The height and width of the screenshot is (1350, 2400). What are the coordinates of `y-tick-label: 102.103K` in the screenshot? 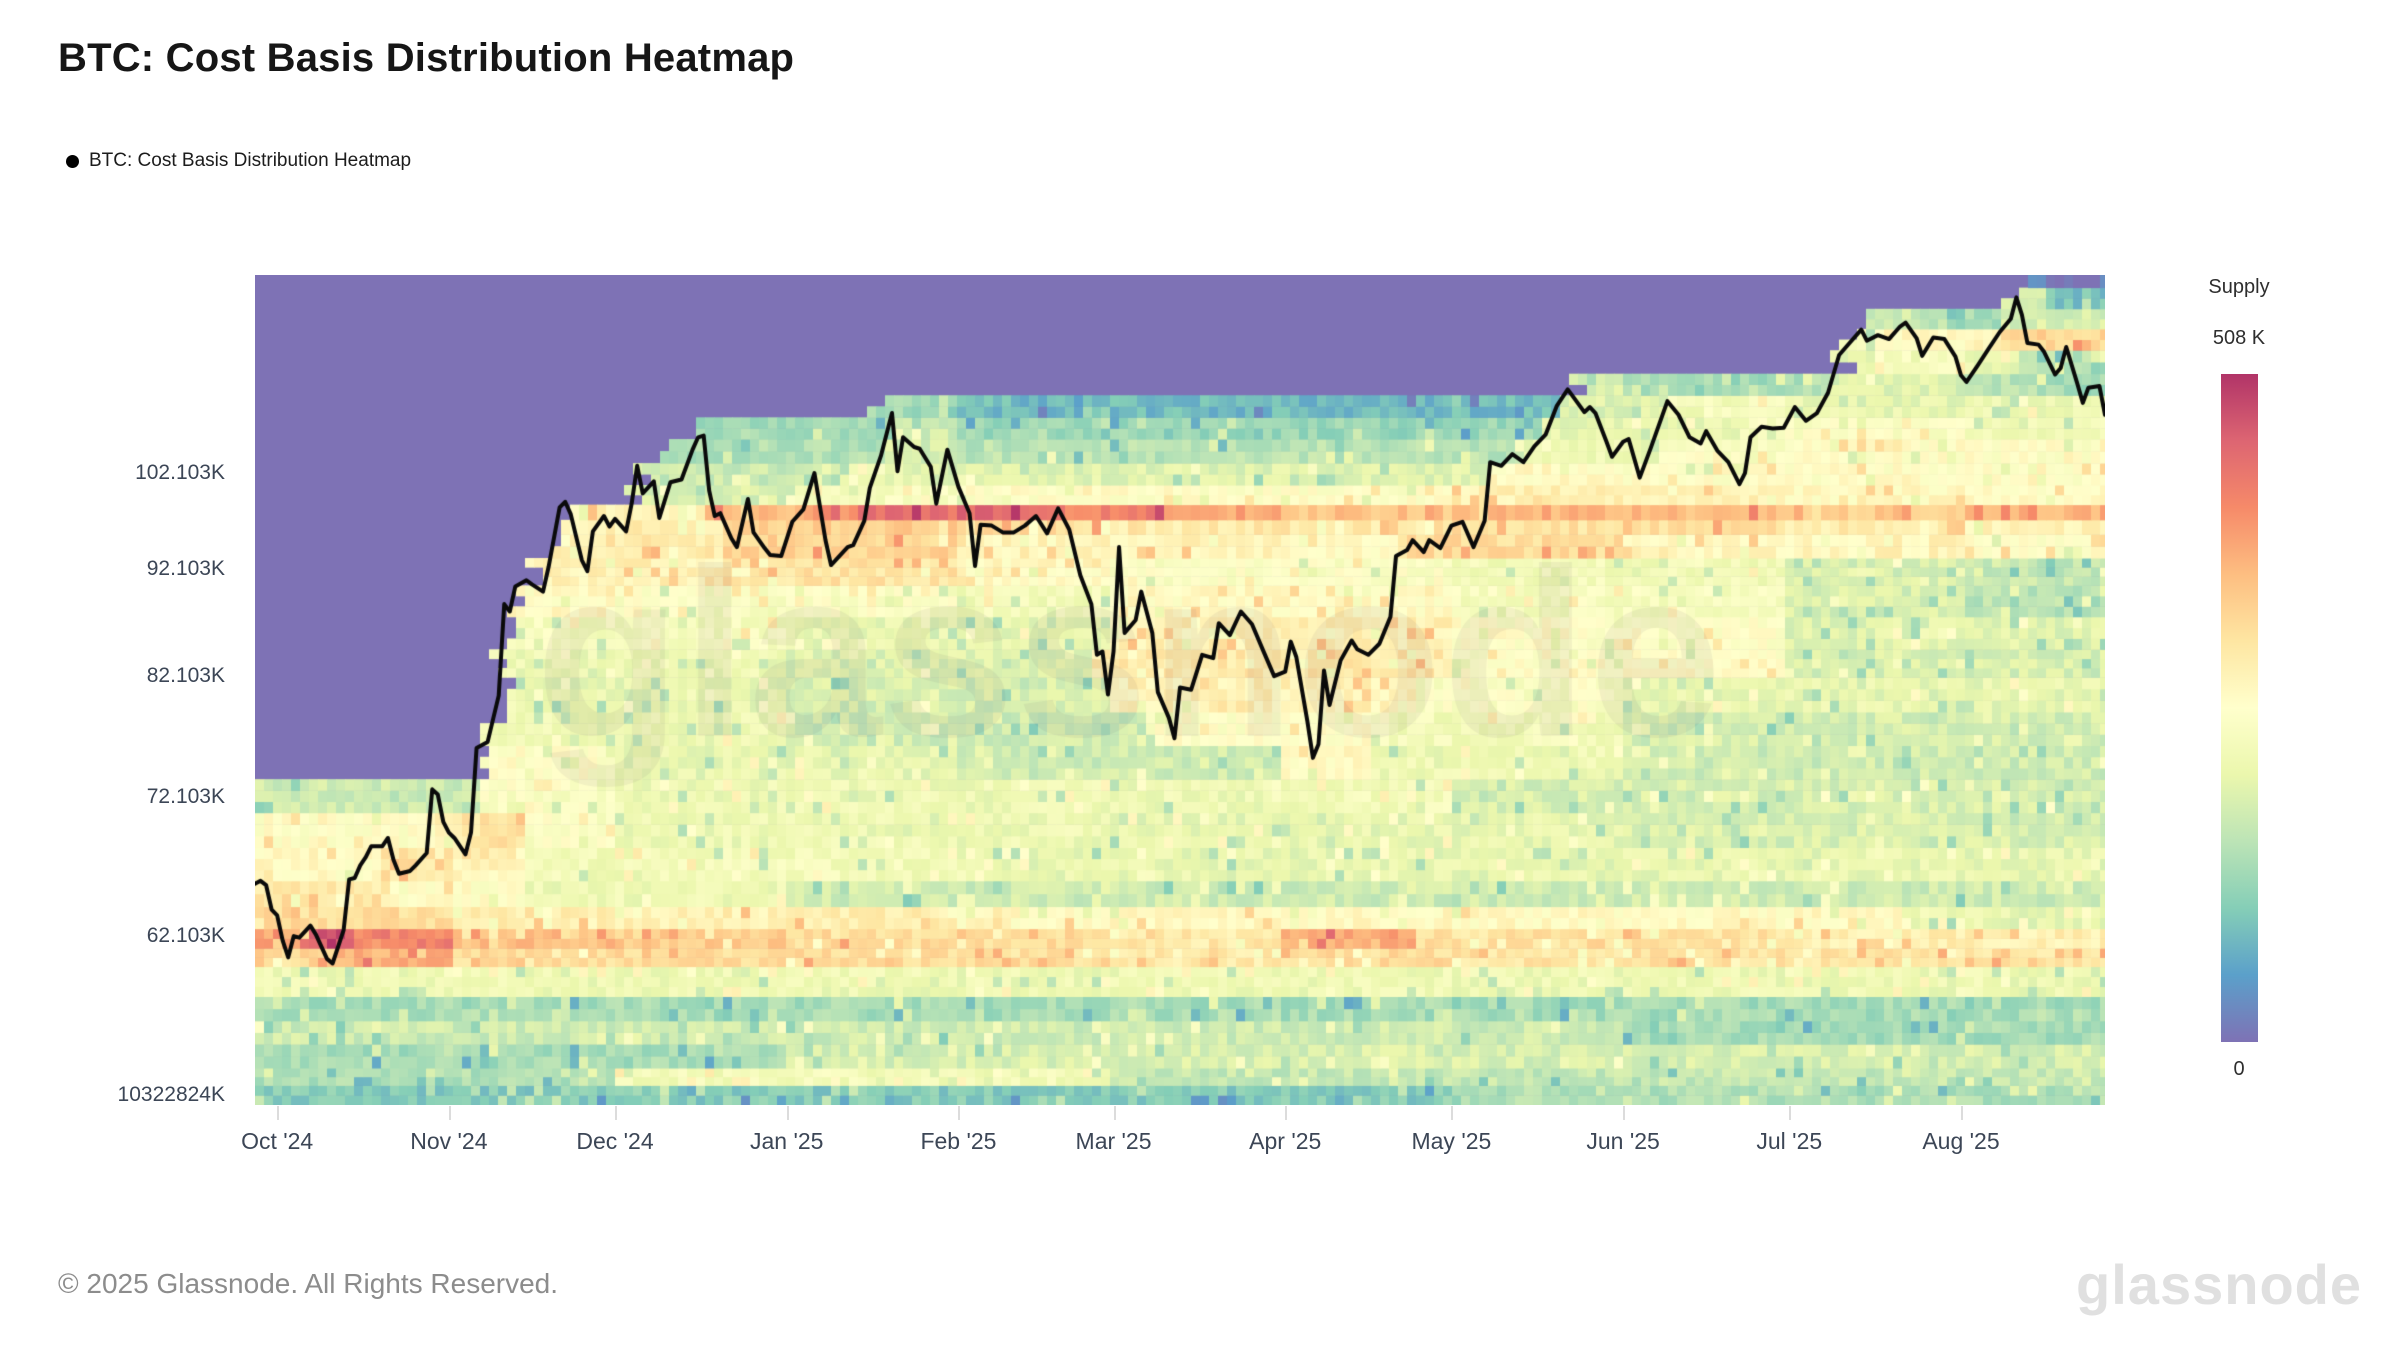 It's located at (180, 473).